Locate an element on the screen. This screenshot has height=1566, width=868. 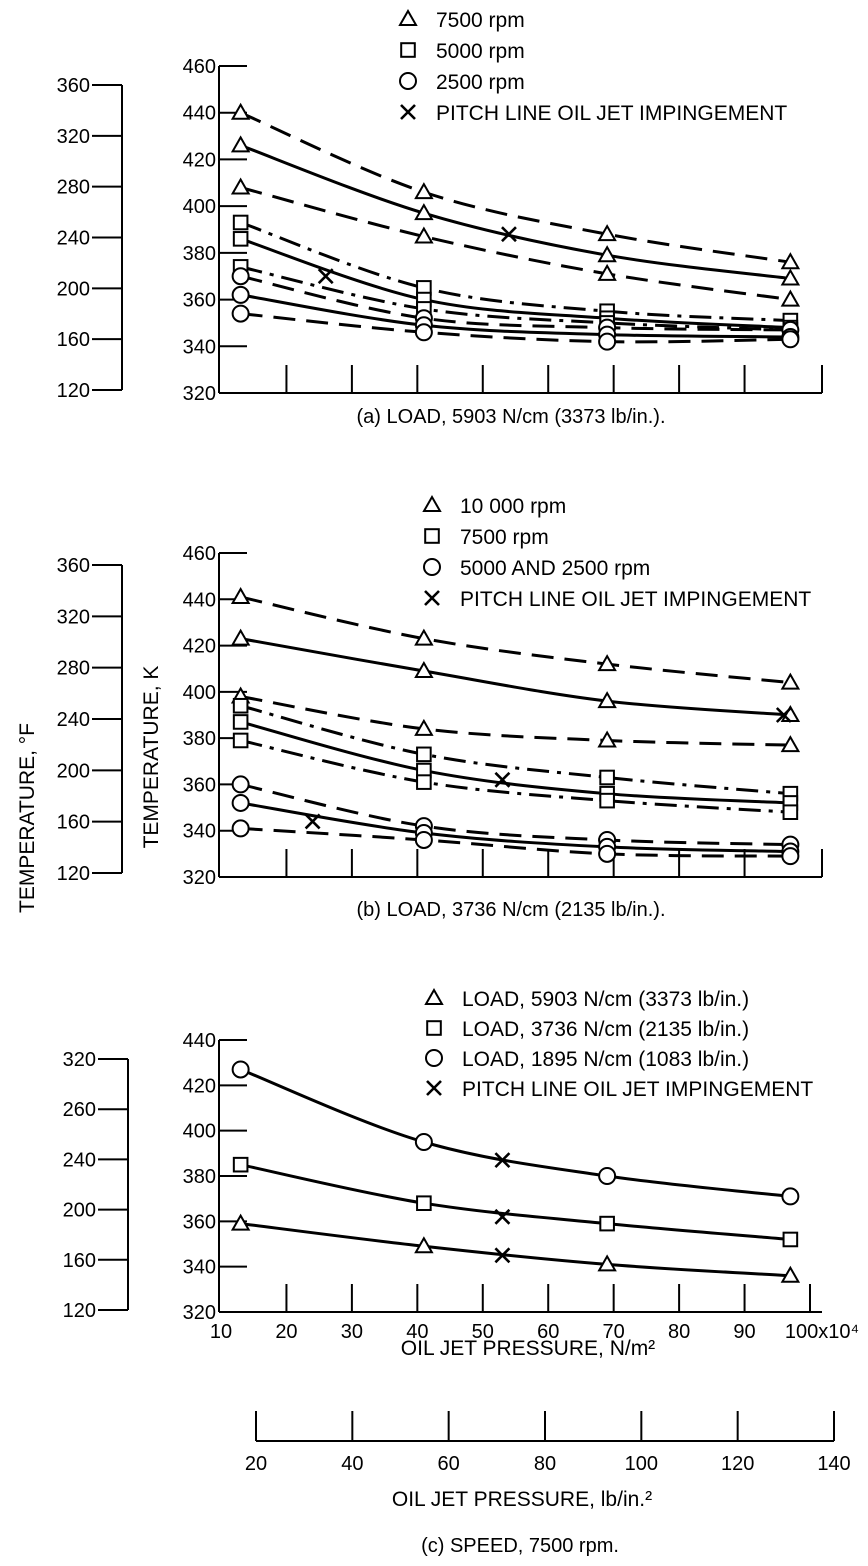
panel-caption: (b) LOAD, 3736 N/cm (2135 lb/in.). is located at coordinates (510, 910).